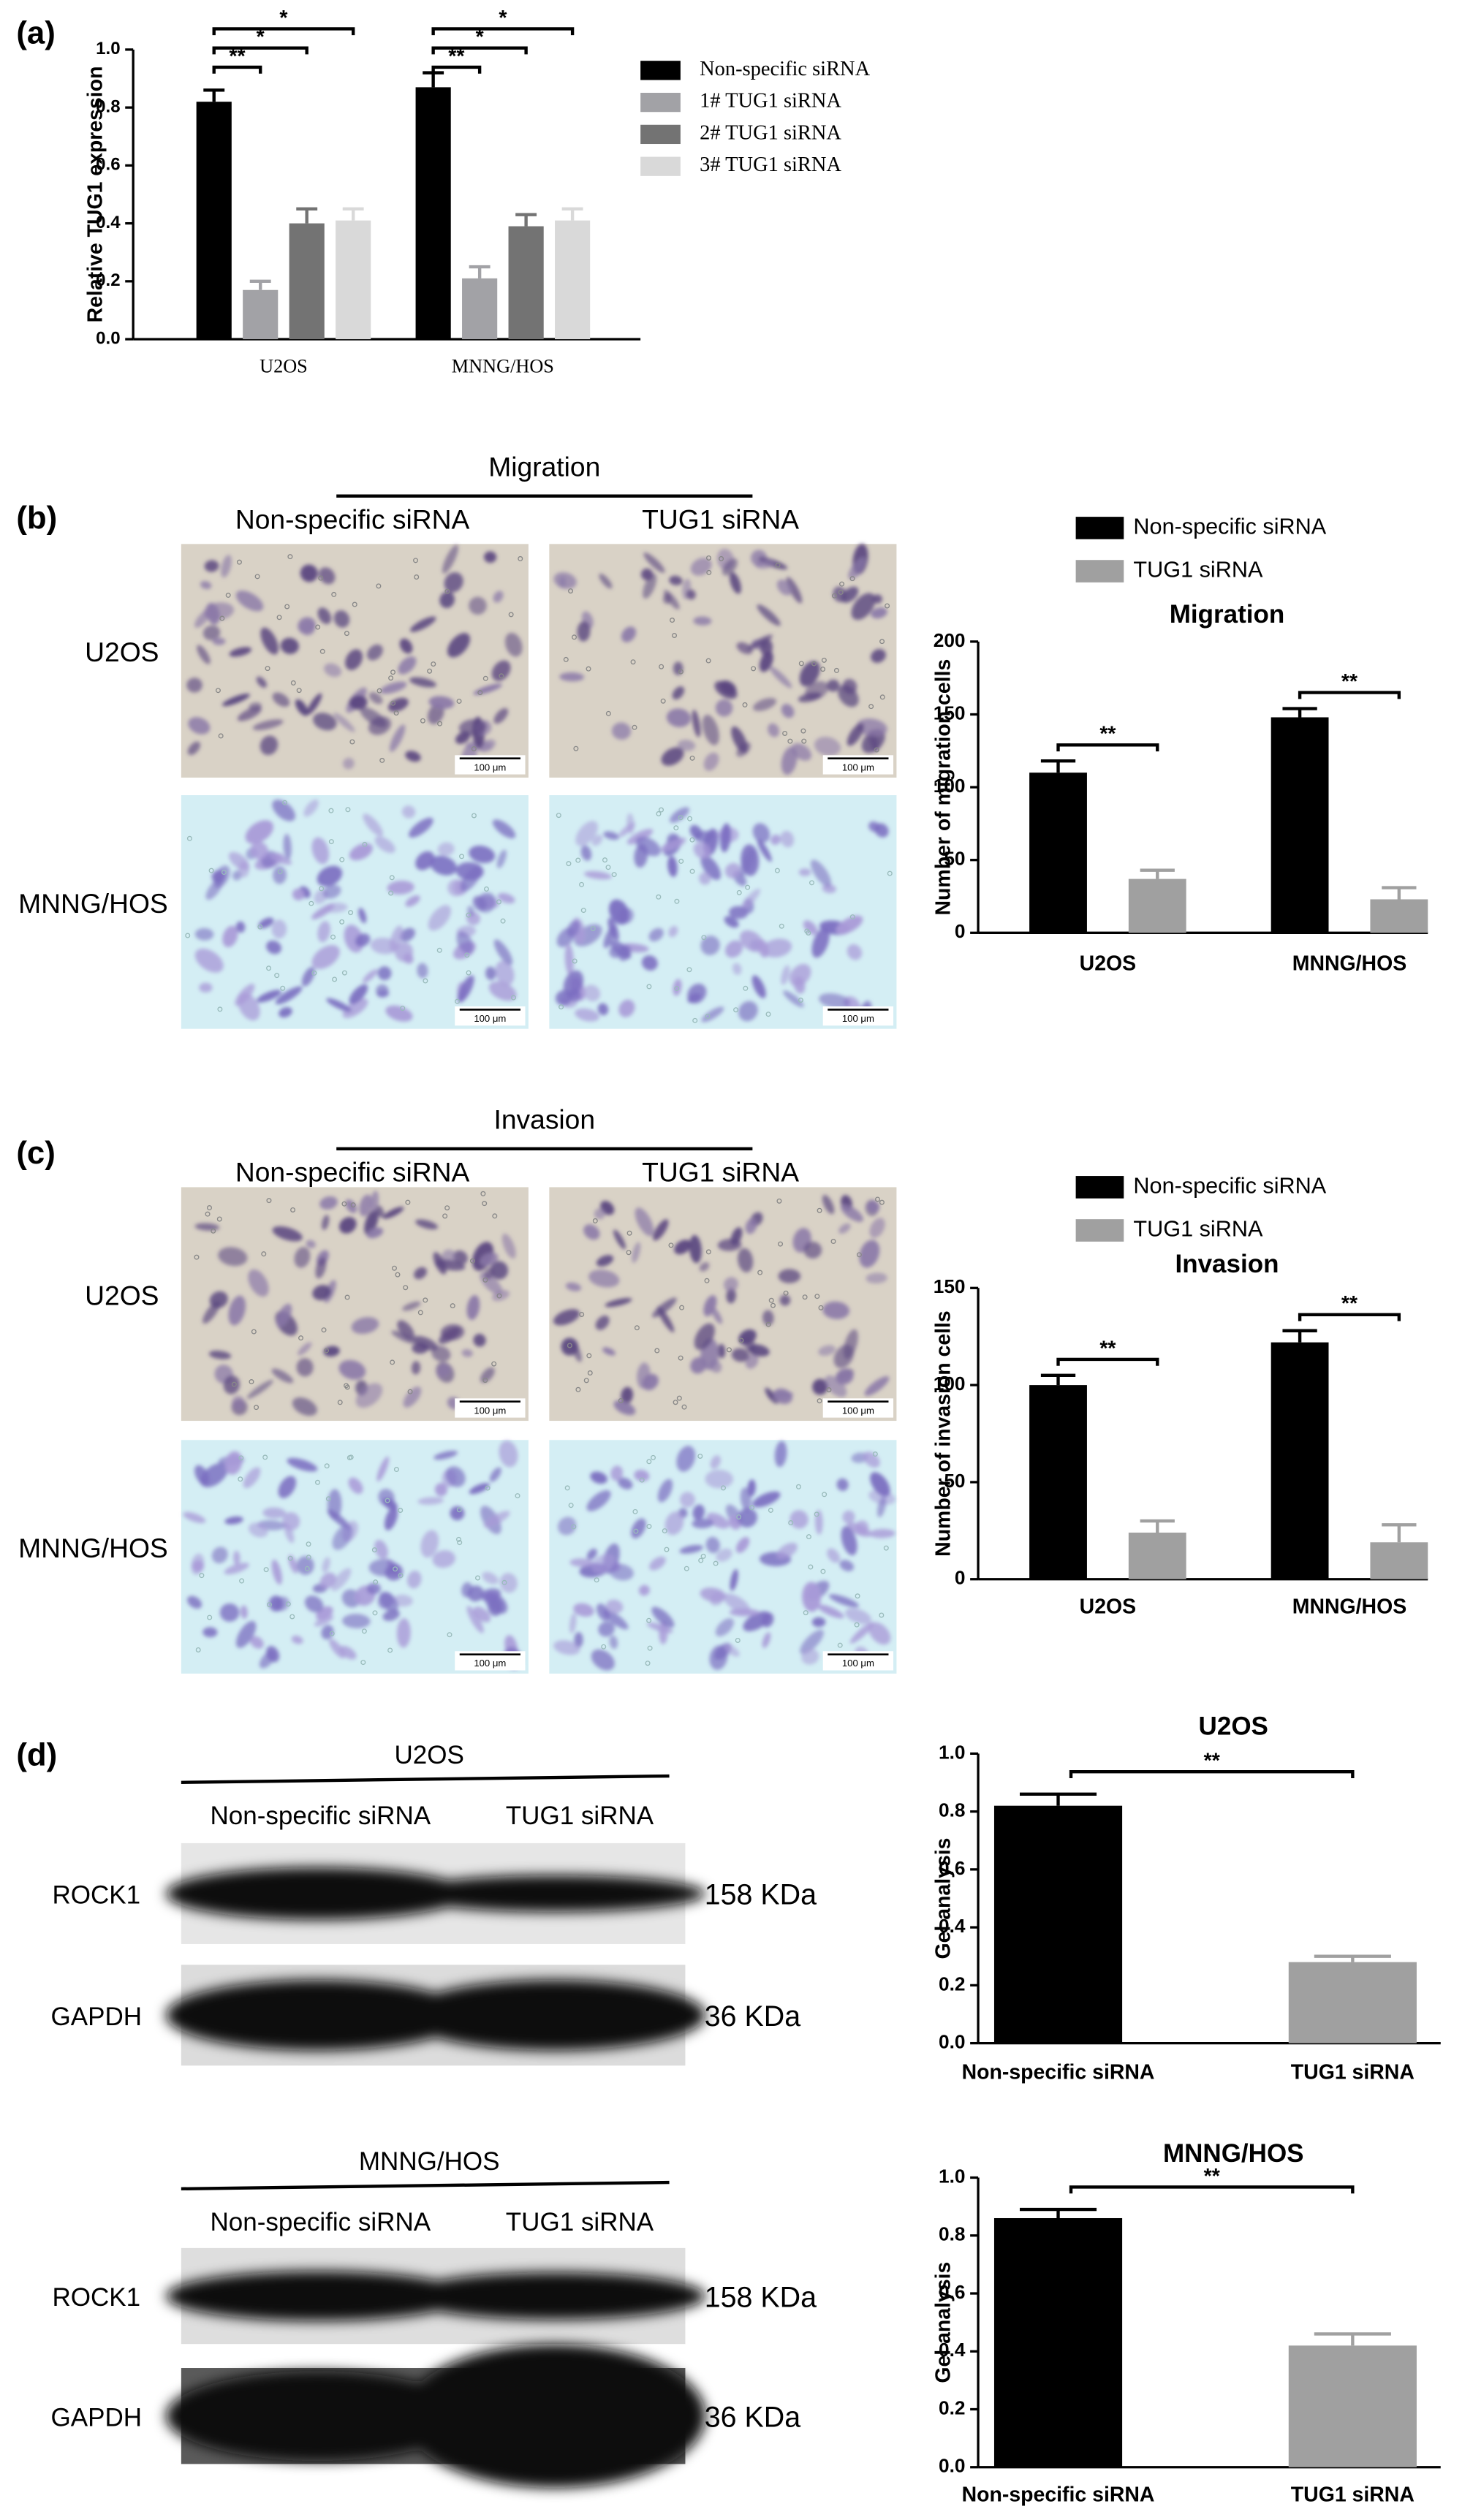  What do you see at coordinates (108, 165) in the screenshot?
I see `y-tick-label: 0.6` at bounding box center [108, 165].